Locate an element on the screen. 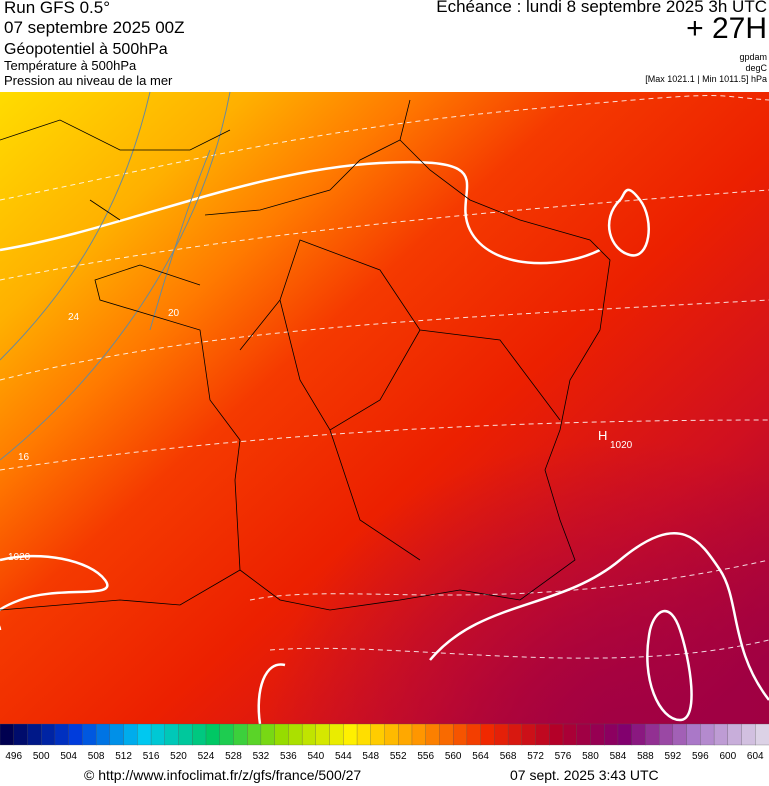  map-label: 16 is located at coordinates (24, 457).